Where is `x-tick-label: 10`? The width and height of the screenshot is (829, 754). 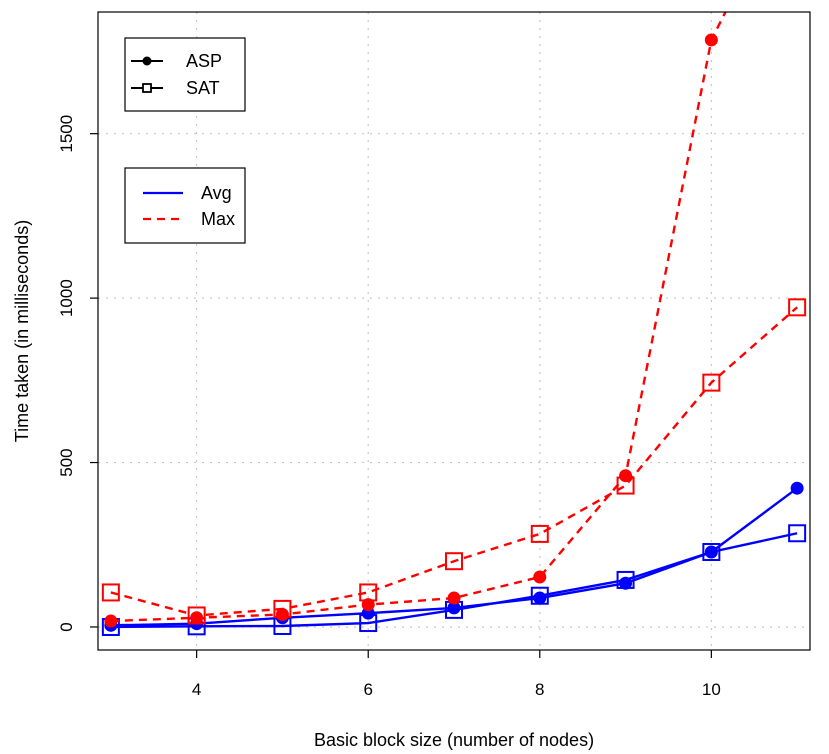 x-tick-label: 10 is located at coordinates (711, 689).